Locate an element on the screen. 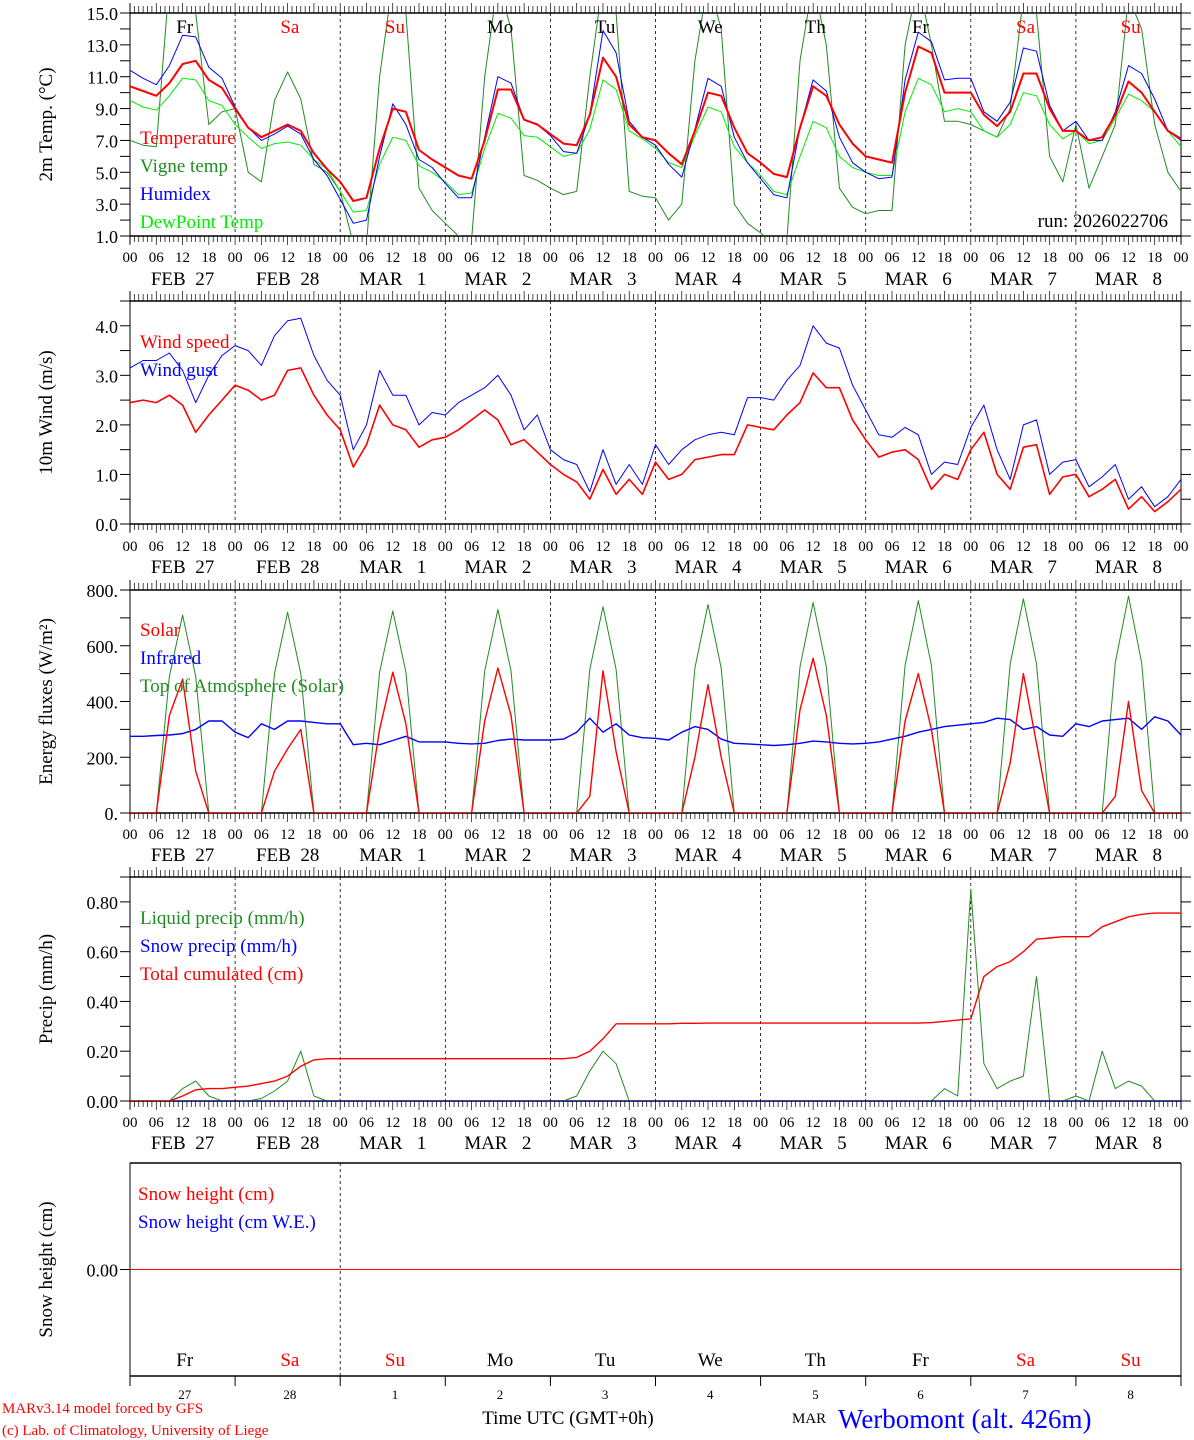 The height and width of the screenshot is (1440, 1194). legend-item: Top of Atmosphere (Solar) is located at coordinates (242, 686).